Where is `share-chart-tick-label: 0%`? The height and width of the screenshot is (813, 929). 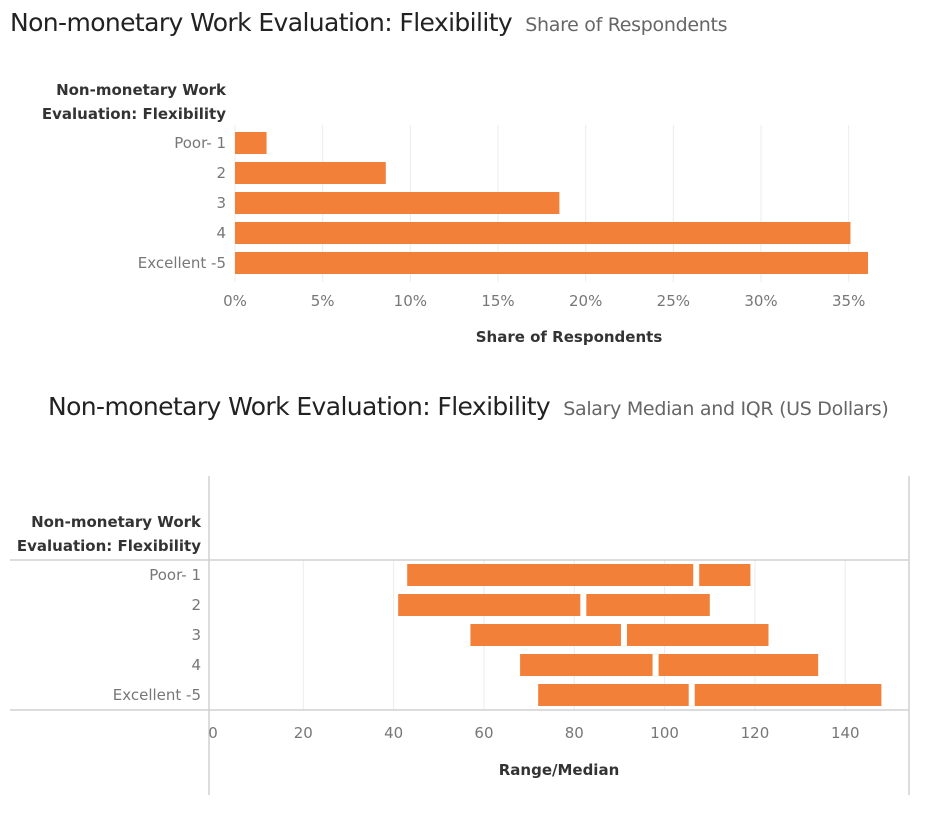
share-chart-tick-label: 0% is located at coordinates (235, 301).